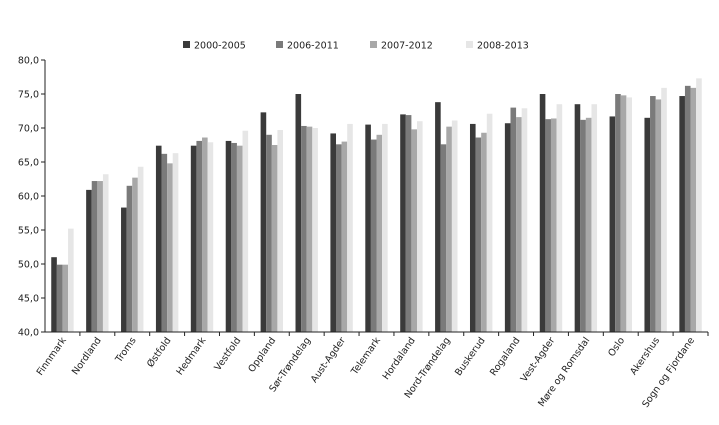 This screenshot has width=719, height=425. I want to click on x-category-label: Nordland, so click(87, 356).